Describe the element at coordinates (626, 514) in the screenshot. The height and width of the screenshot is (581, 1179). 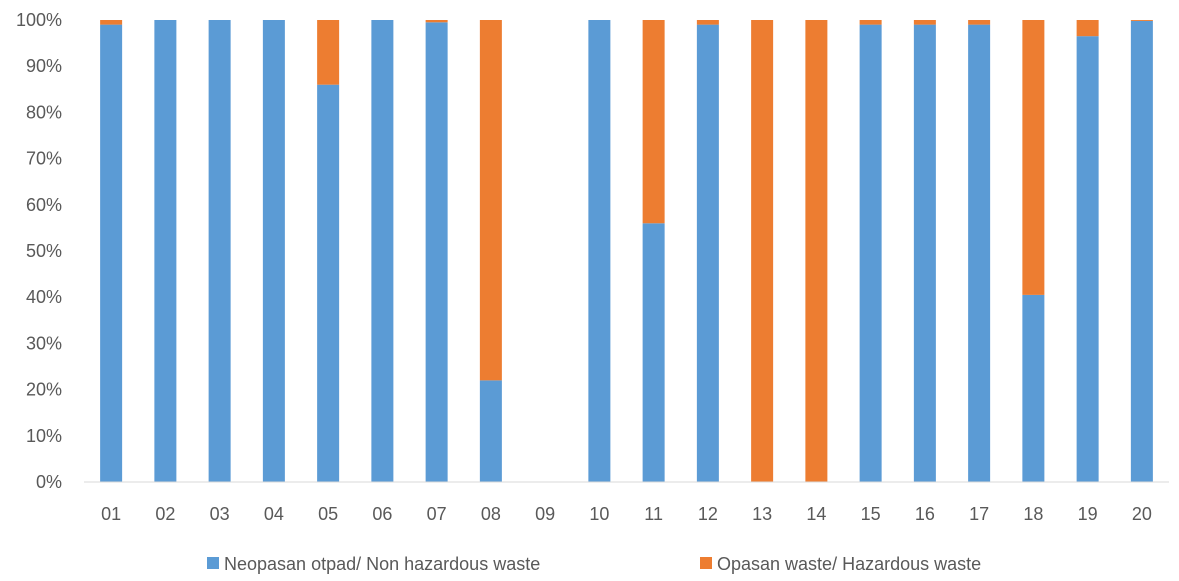
I see `x-axis: 01 02 03 04 05 06 07 08 09 10 11 12 13 14 15 16 17 18 19 20` at that location.